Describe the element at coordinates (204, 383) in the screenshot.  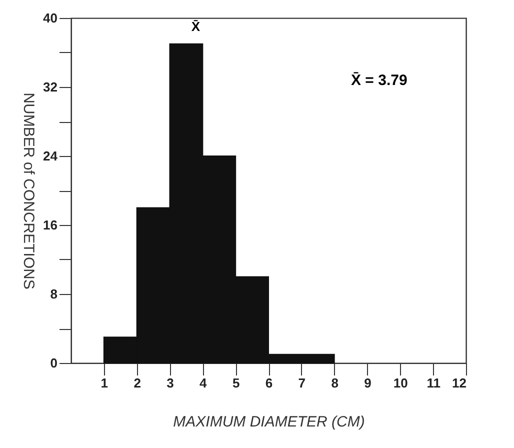
I see `x-tick-label: 4` at that location.